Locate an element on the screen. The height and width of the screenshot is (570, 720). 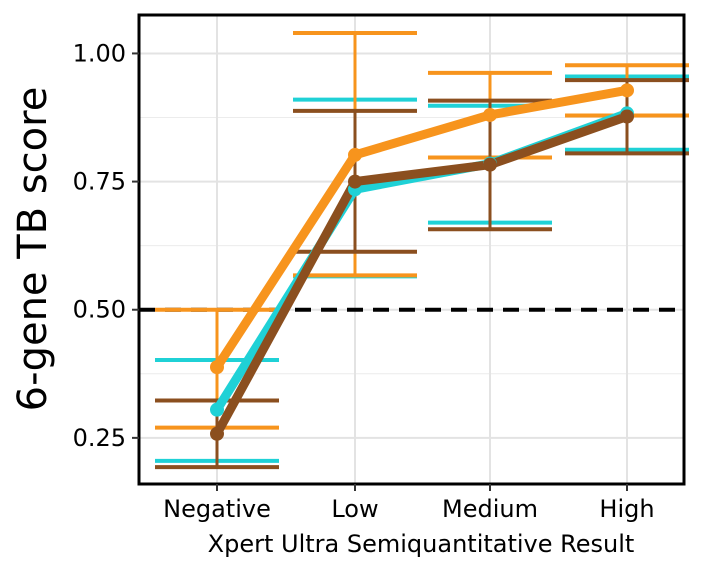
y-tick-label: 0.75 is located at coordinates (99, 182).